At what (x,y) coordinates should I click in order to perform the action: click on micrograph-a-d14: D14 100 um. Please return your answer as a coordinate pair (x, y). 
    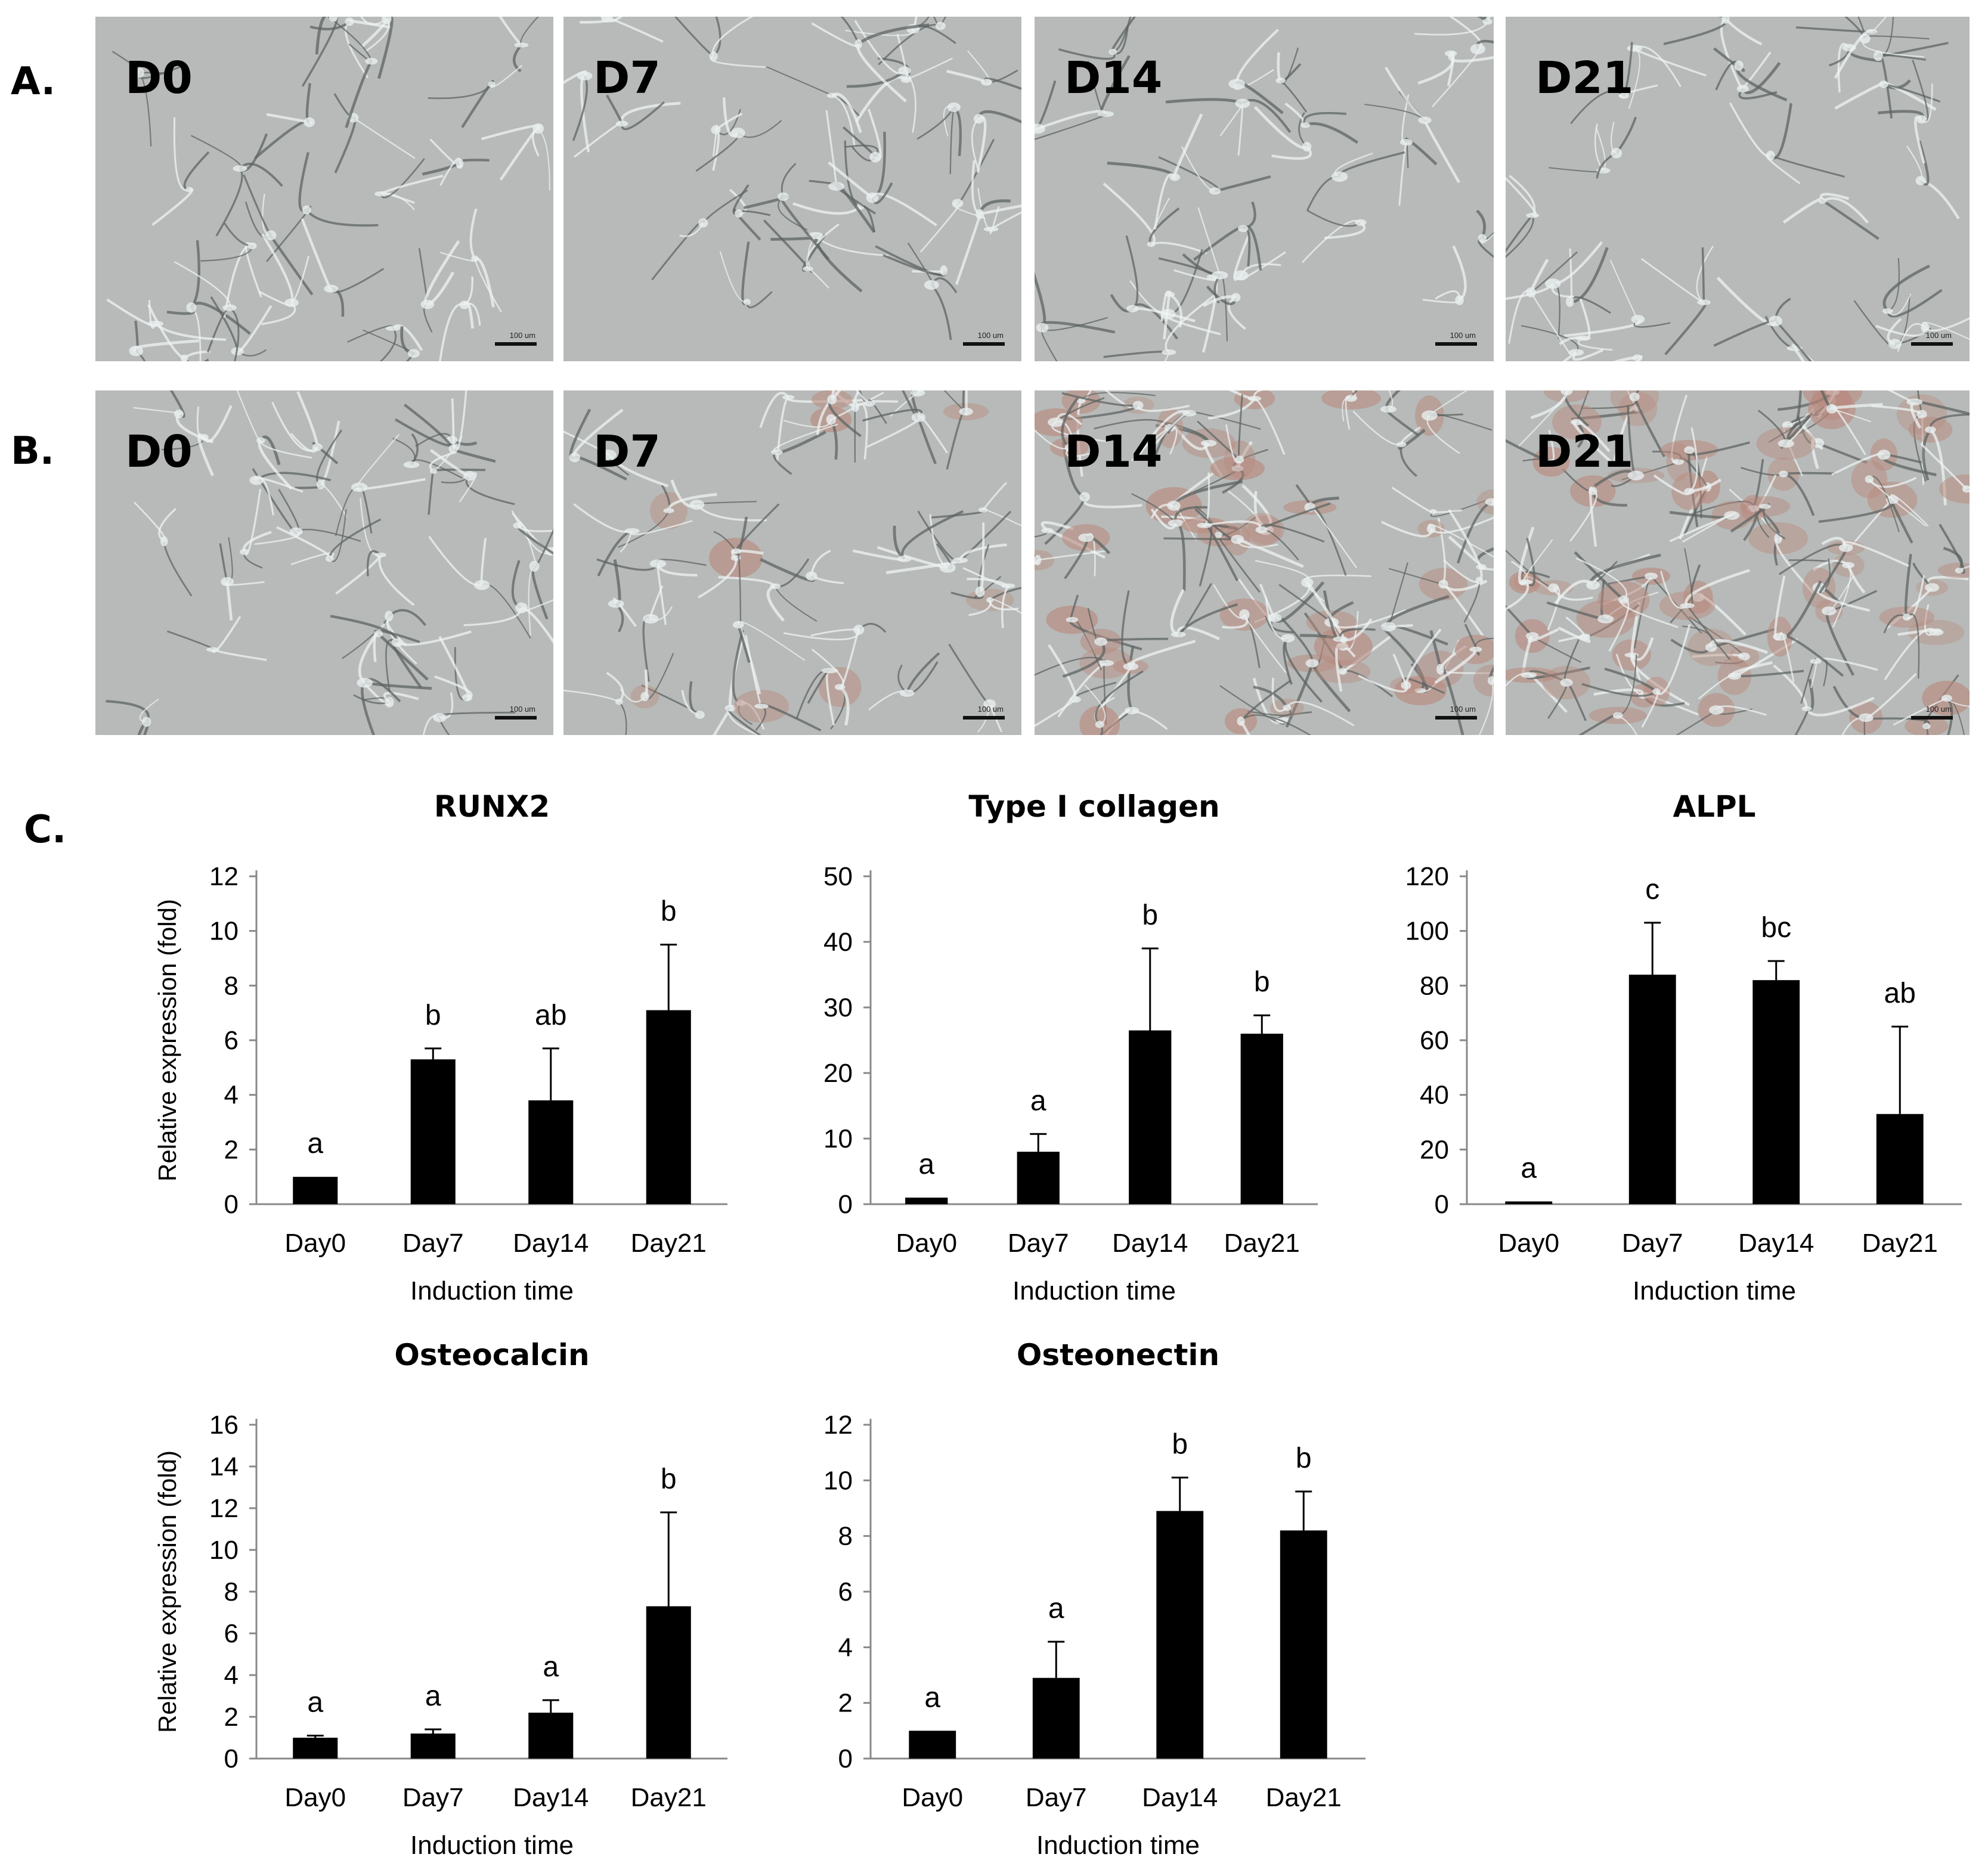
    Looking at the image, I should click on (1264, 189).